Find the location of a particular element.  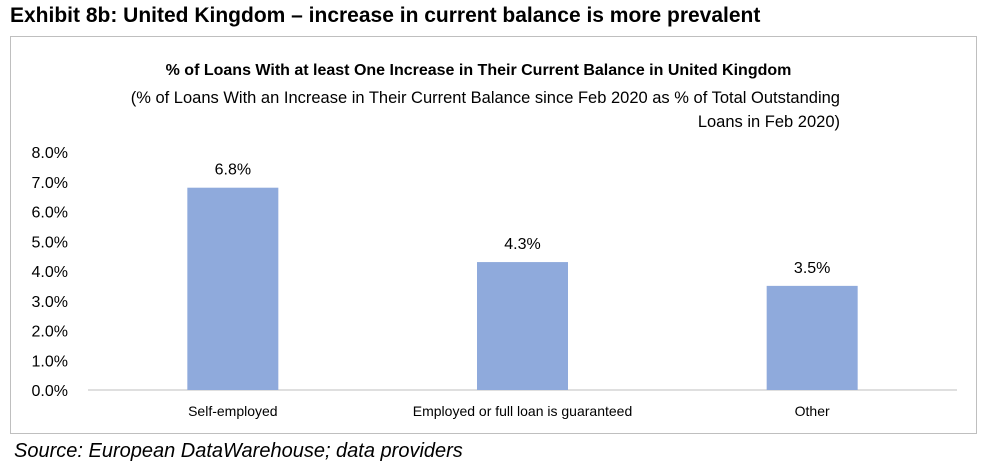

category-label: Other is located at coordinates (812, 411).